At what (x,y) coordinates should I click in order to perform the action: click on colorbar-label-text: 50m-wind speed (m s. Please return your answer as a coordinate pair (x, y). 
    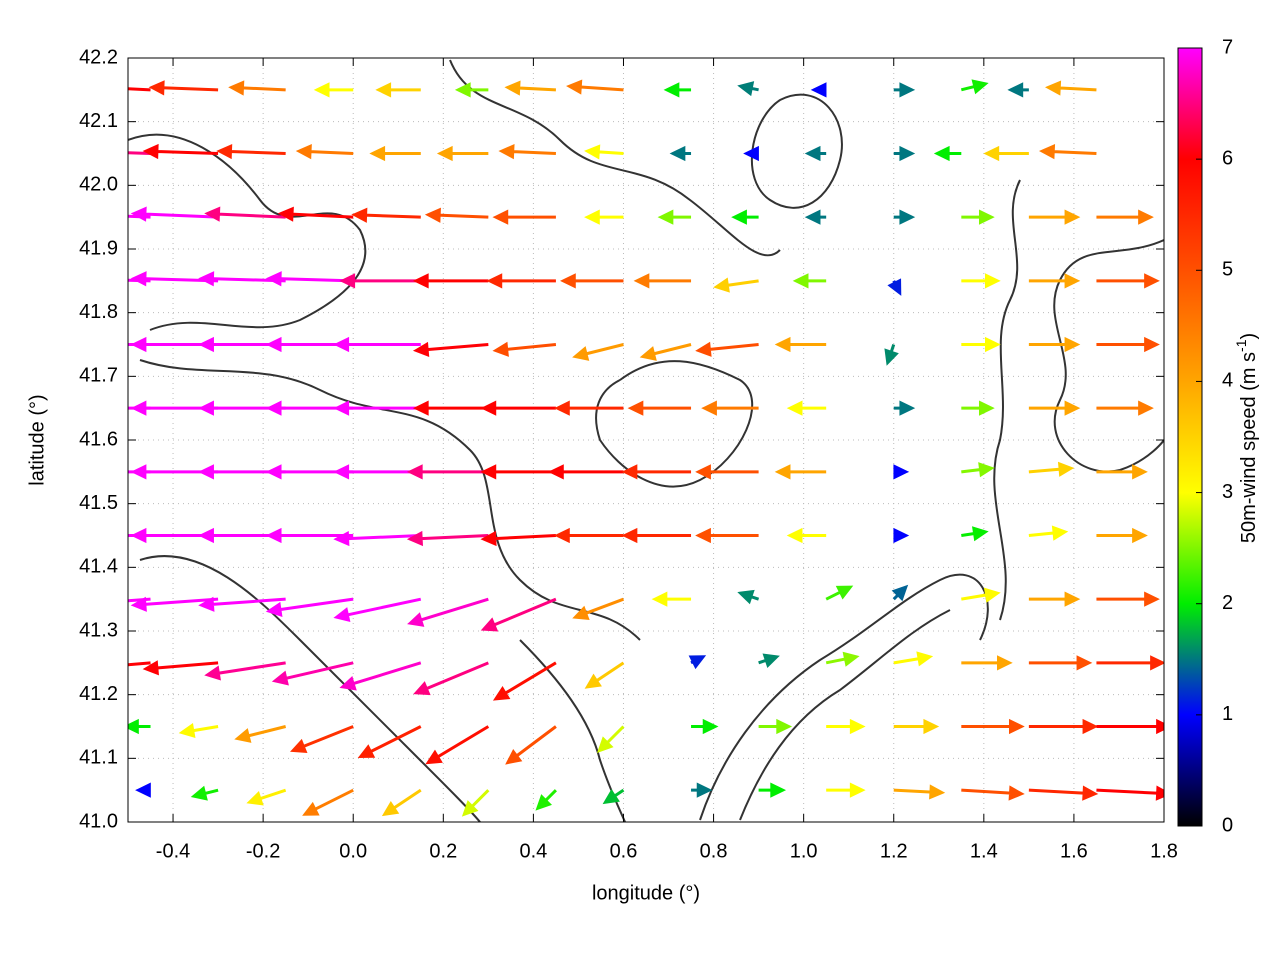
    Looking at the image, I should click on (1249, 447).